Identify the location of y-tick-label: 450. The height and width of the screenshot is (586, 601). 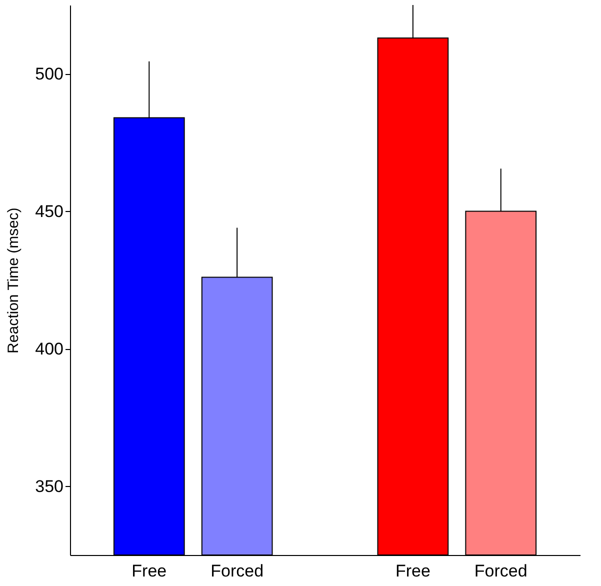
(49, 211).